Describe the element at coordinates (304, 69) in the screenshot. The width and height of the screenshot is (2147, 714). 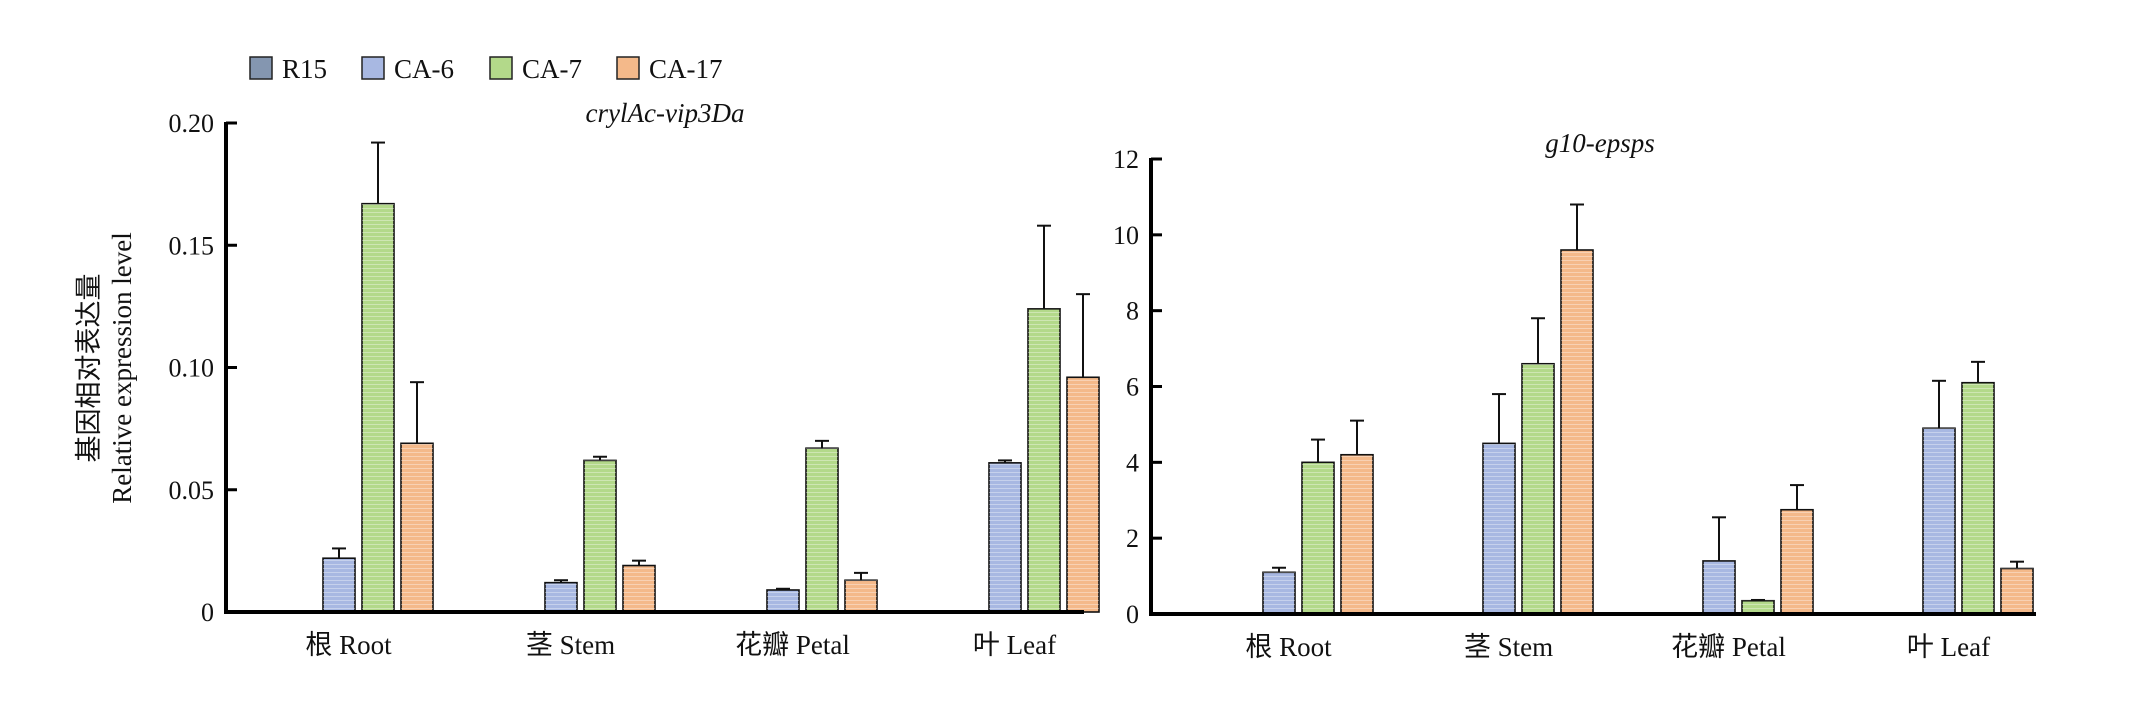
I see `legend-label: R15` at that location.